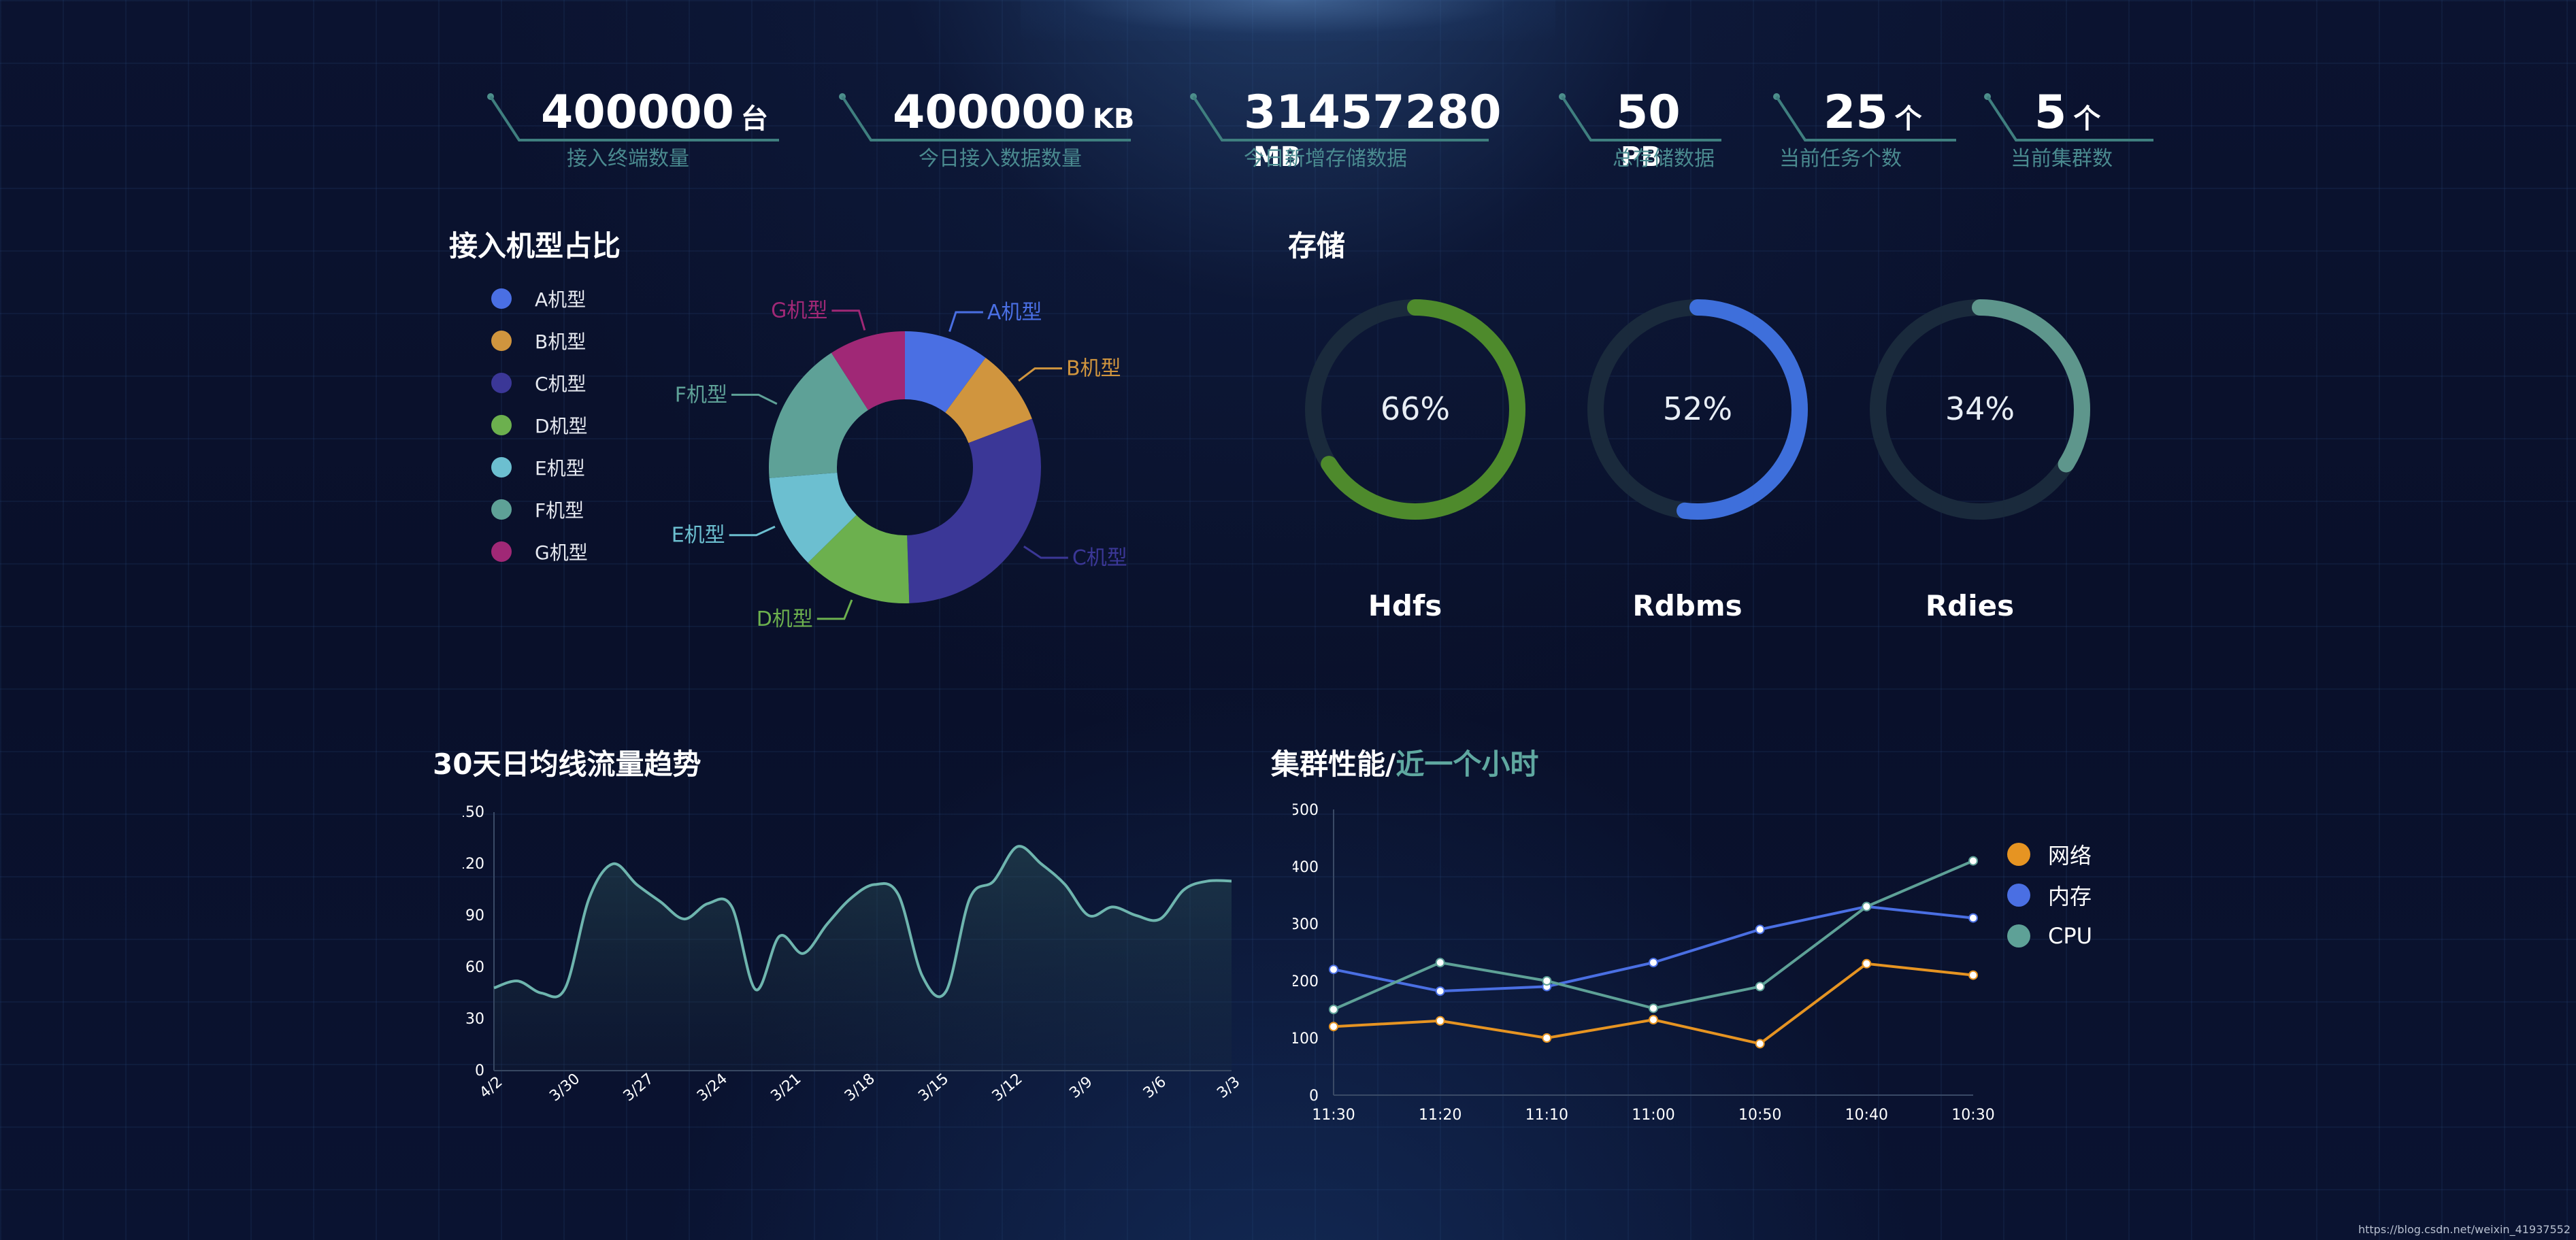 This screenshot has width=2576, height=1240. I want to click on kpi-value: 25 个, so click(1872, 113).